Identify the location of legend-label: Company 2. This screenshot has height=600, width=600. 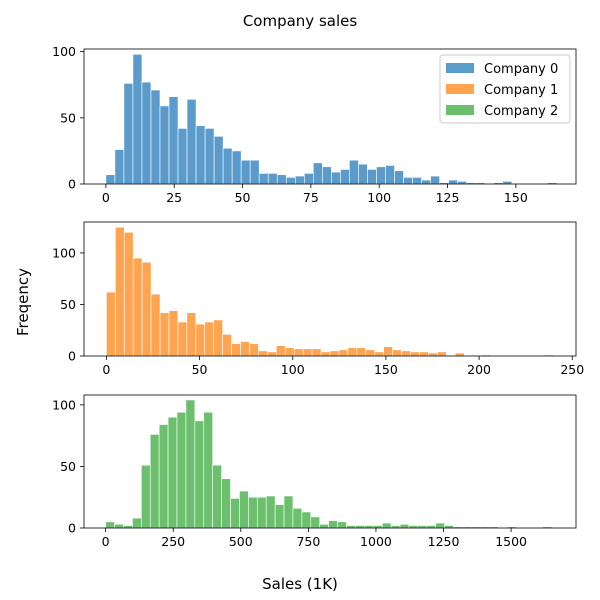
(521, 111).